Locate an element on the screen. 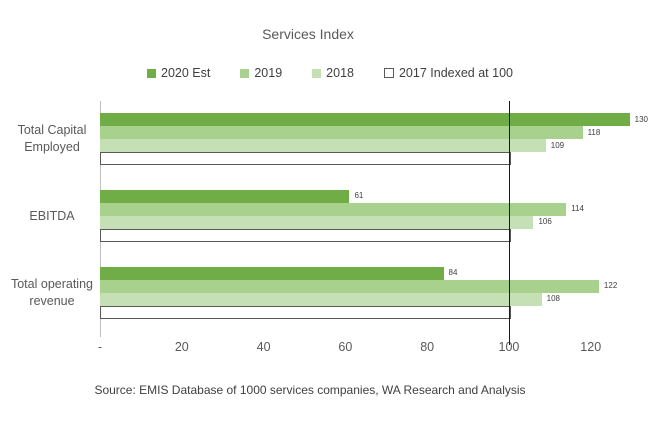 Image resolution: width=660 pixels, height=440 pixels. value-label: 109 is located at coordinates (557, 145).